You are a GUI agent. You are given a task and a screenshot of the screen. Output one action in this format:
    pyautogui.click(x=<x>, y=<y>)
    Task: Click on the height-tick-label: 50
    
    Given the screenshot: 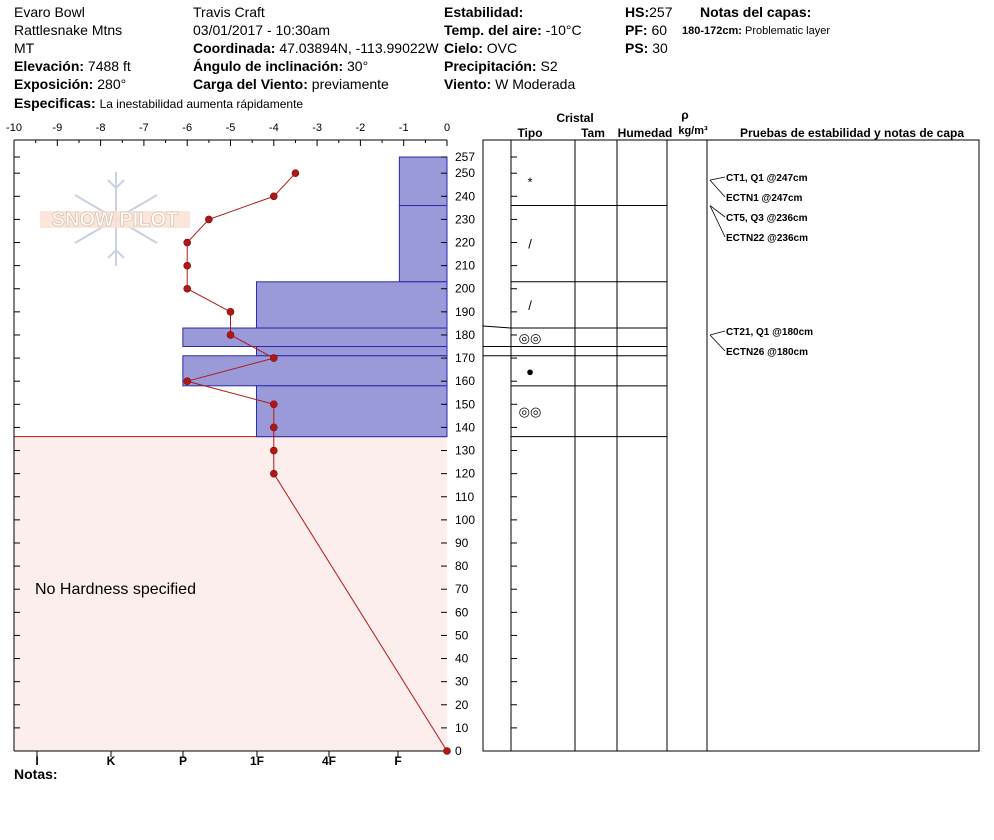 What is the action you would take?
    pyautogui.click(x=462, y=635)
    